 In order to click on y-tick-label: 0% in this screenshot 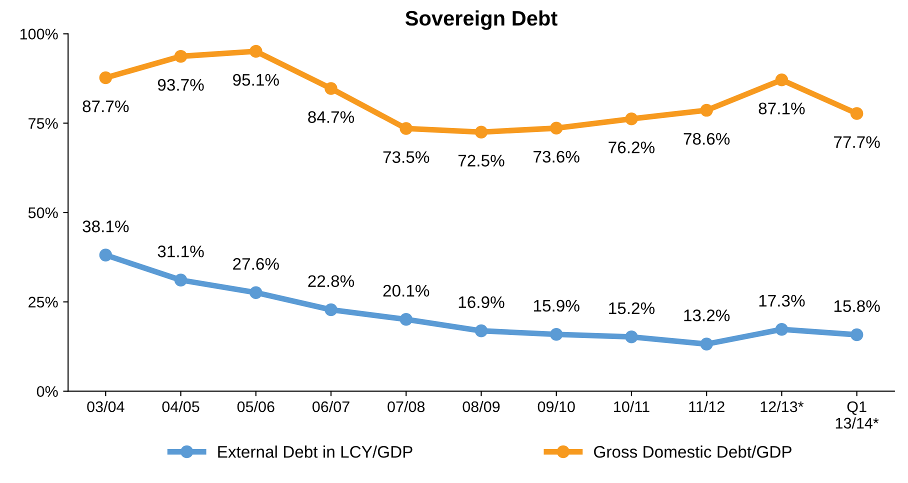, I will do `click(47, 391)`.